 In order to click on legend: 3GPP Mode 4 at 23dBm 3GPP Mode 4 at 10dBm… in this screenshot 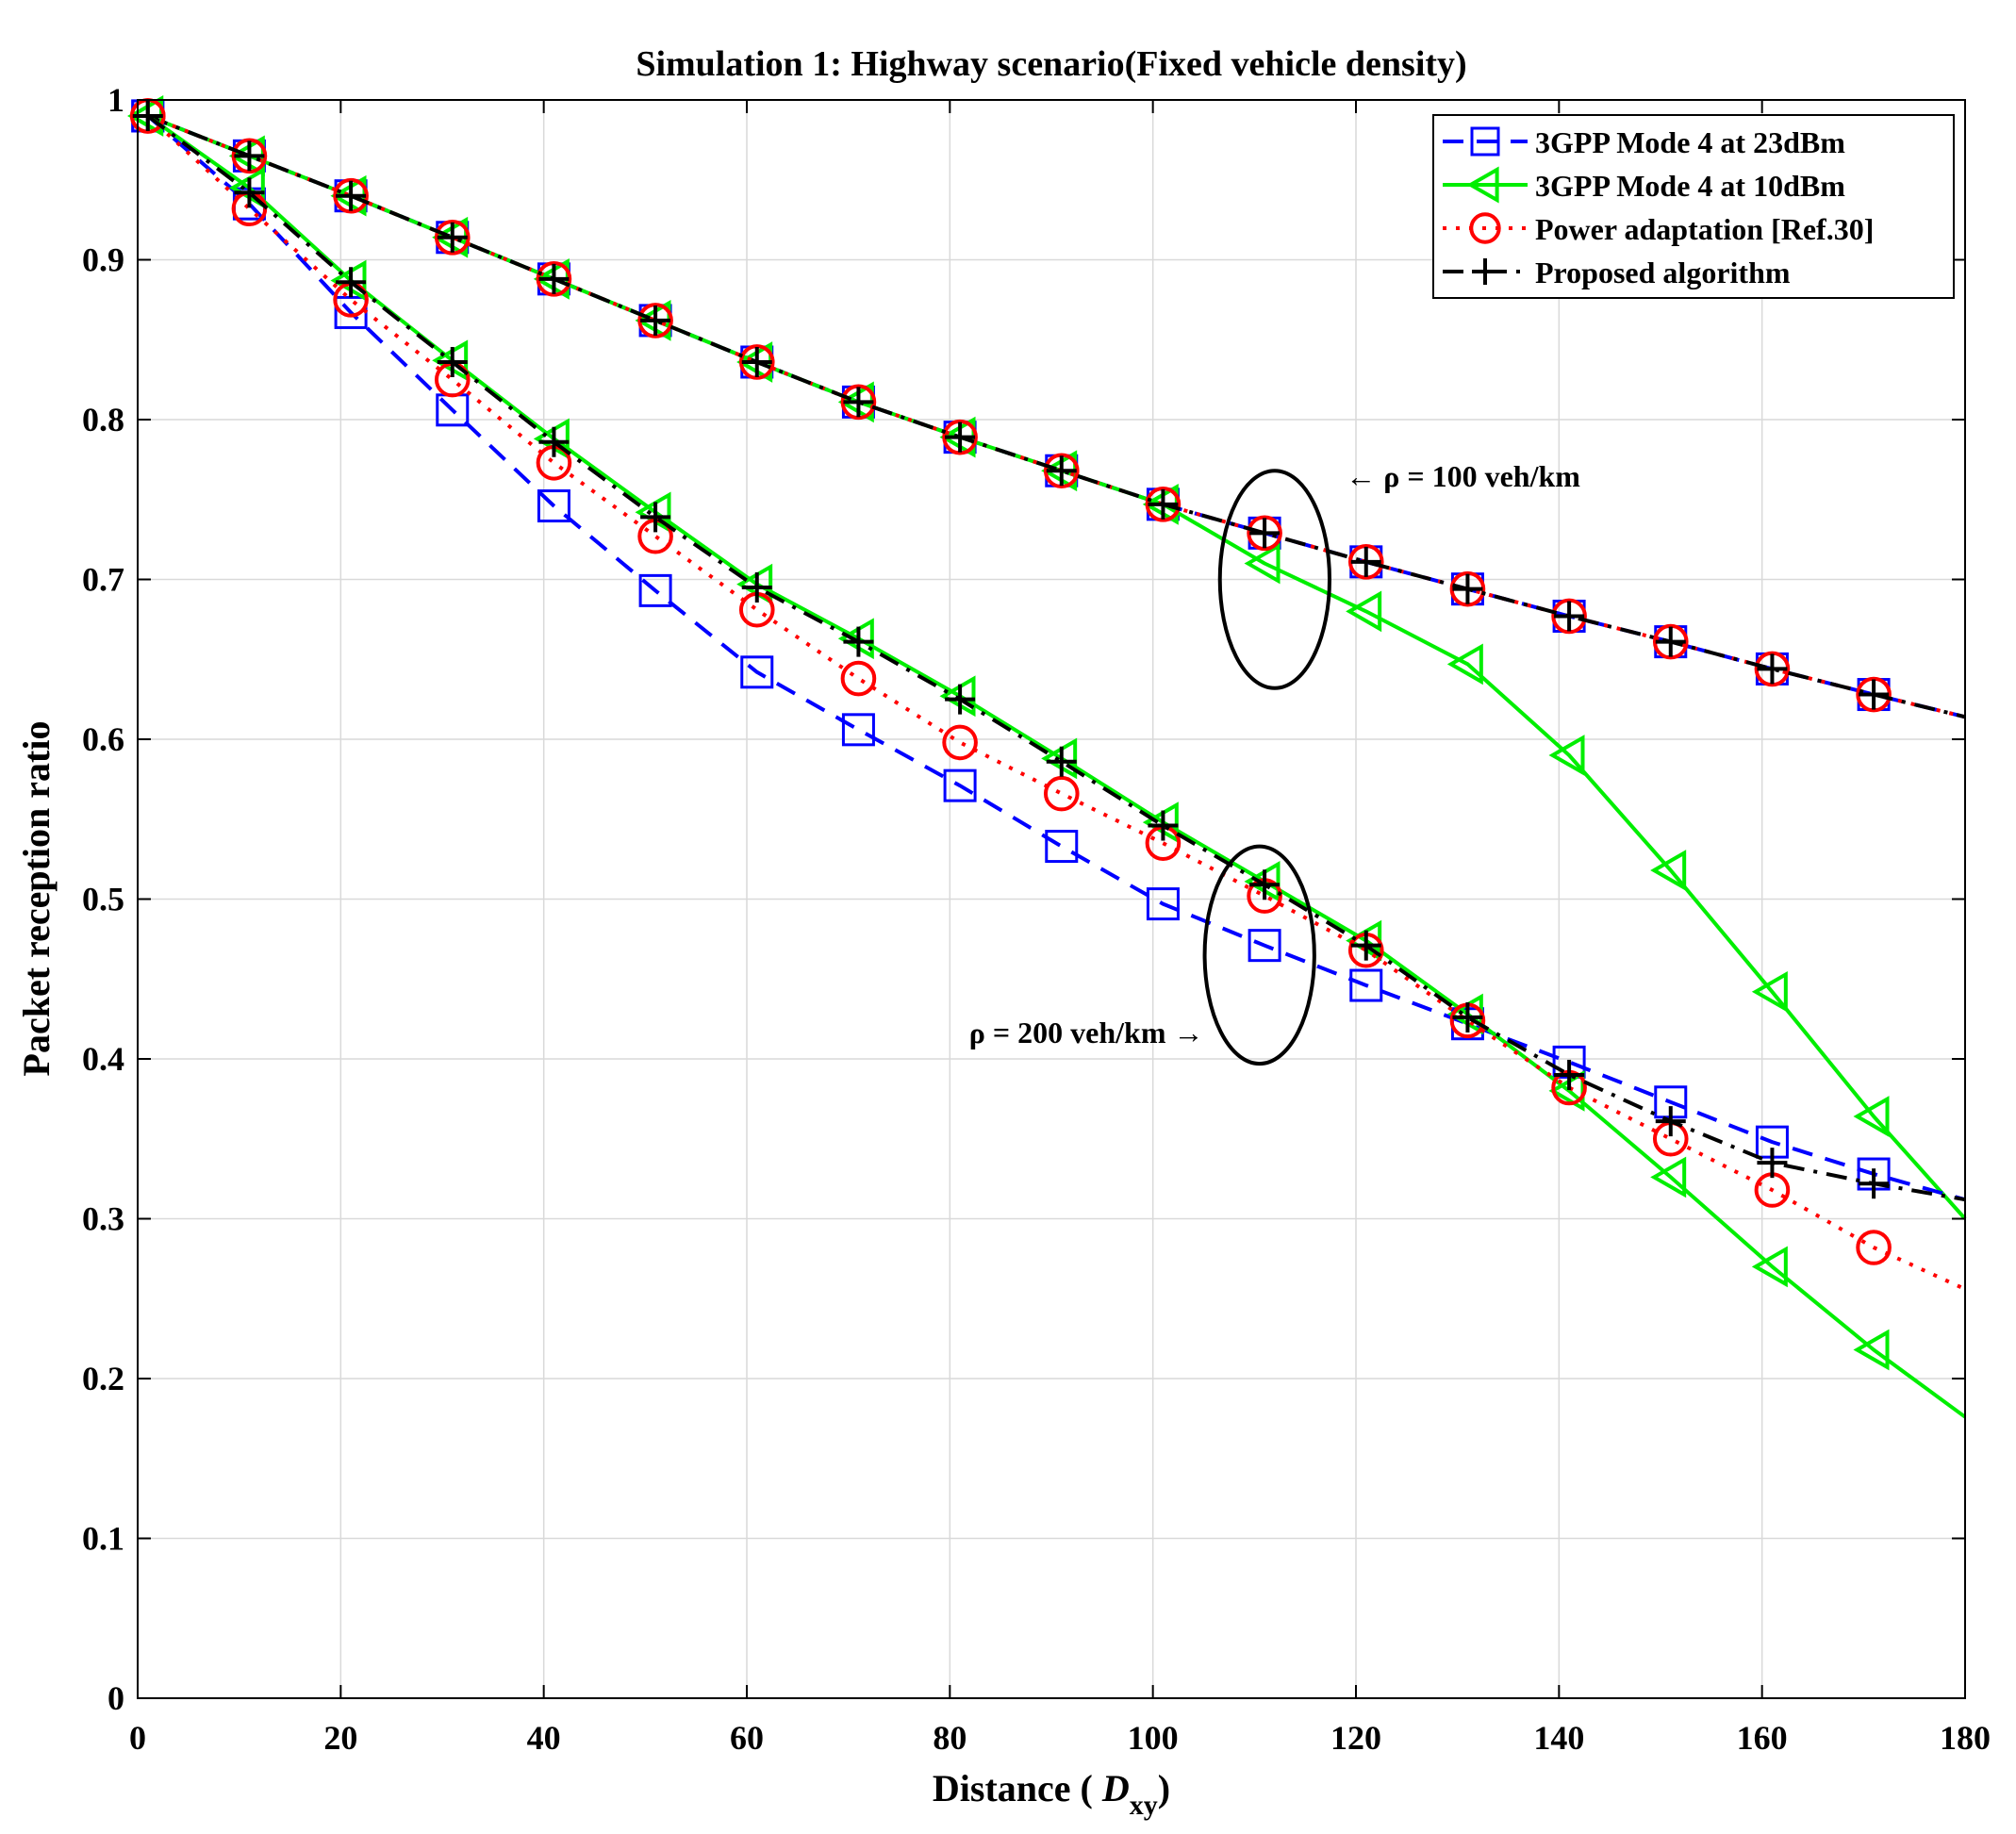, I will do `click(1693, 207)`.